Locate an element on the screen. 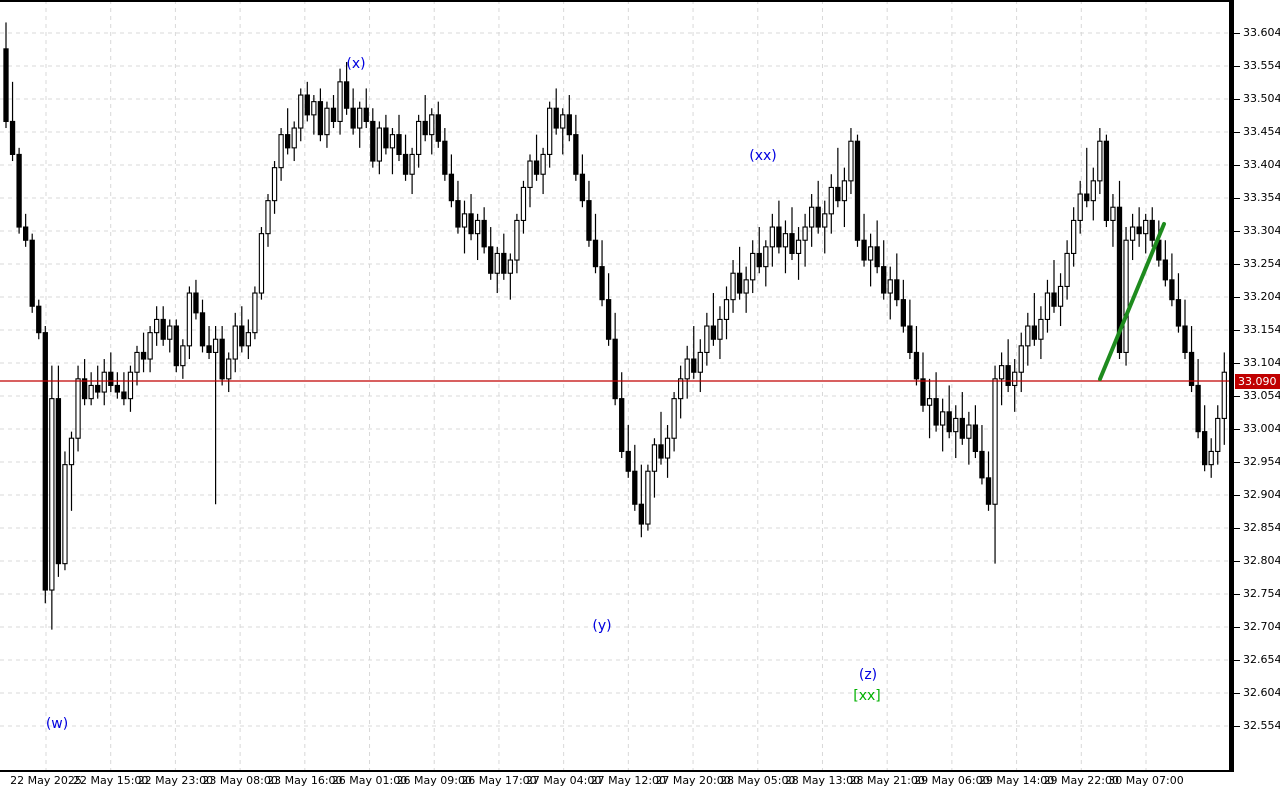  price-tick-label: 32.804 is located at coordinates (1261, 560).